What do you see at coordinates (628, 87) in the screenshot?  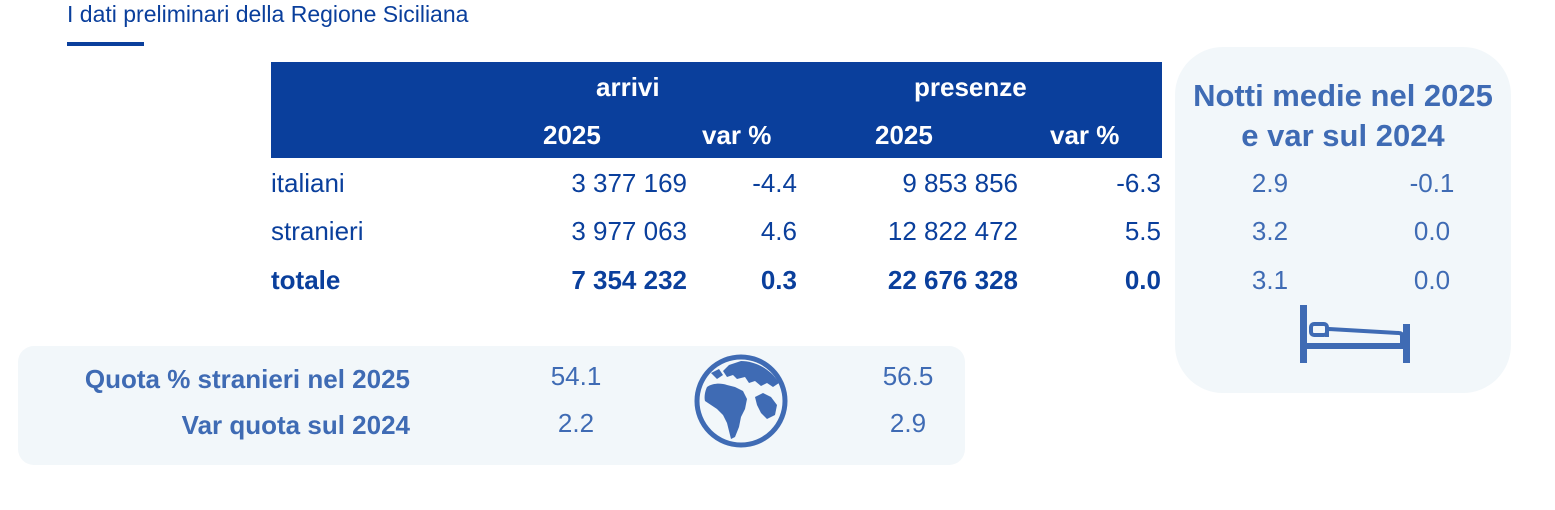 I see `header-arrivi: arrivi` at bounding box center [628, 87].